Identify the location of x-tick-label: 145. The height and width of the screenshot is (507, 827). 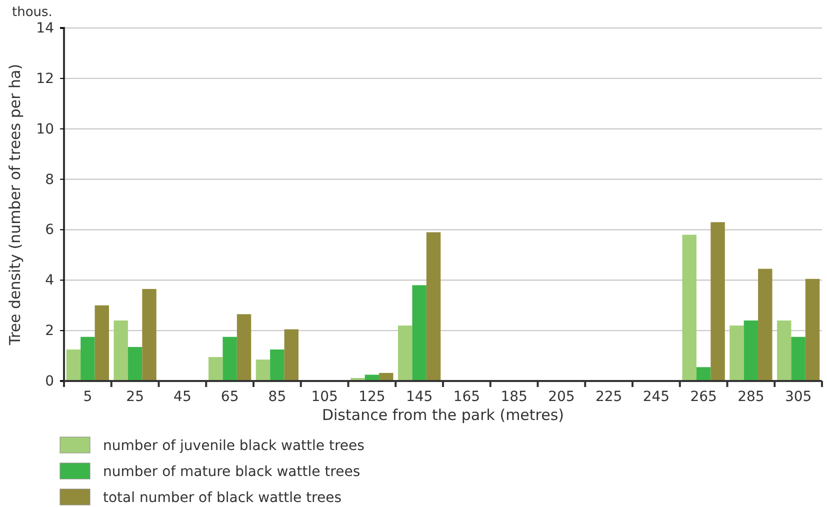
(419, 396).